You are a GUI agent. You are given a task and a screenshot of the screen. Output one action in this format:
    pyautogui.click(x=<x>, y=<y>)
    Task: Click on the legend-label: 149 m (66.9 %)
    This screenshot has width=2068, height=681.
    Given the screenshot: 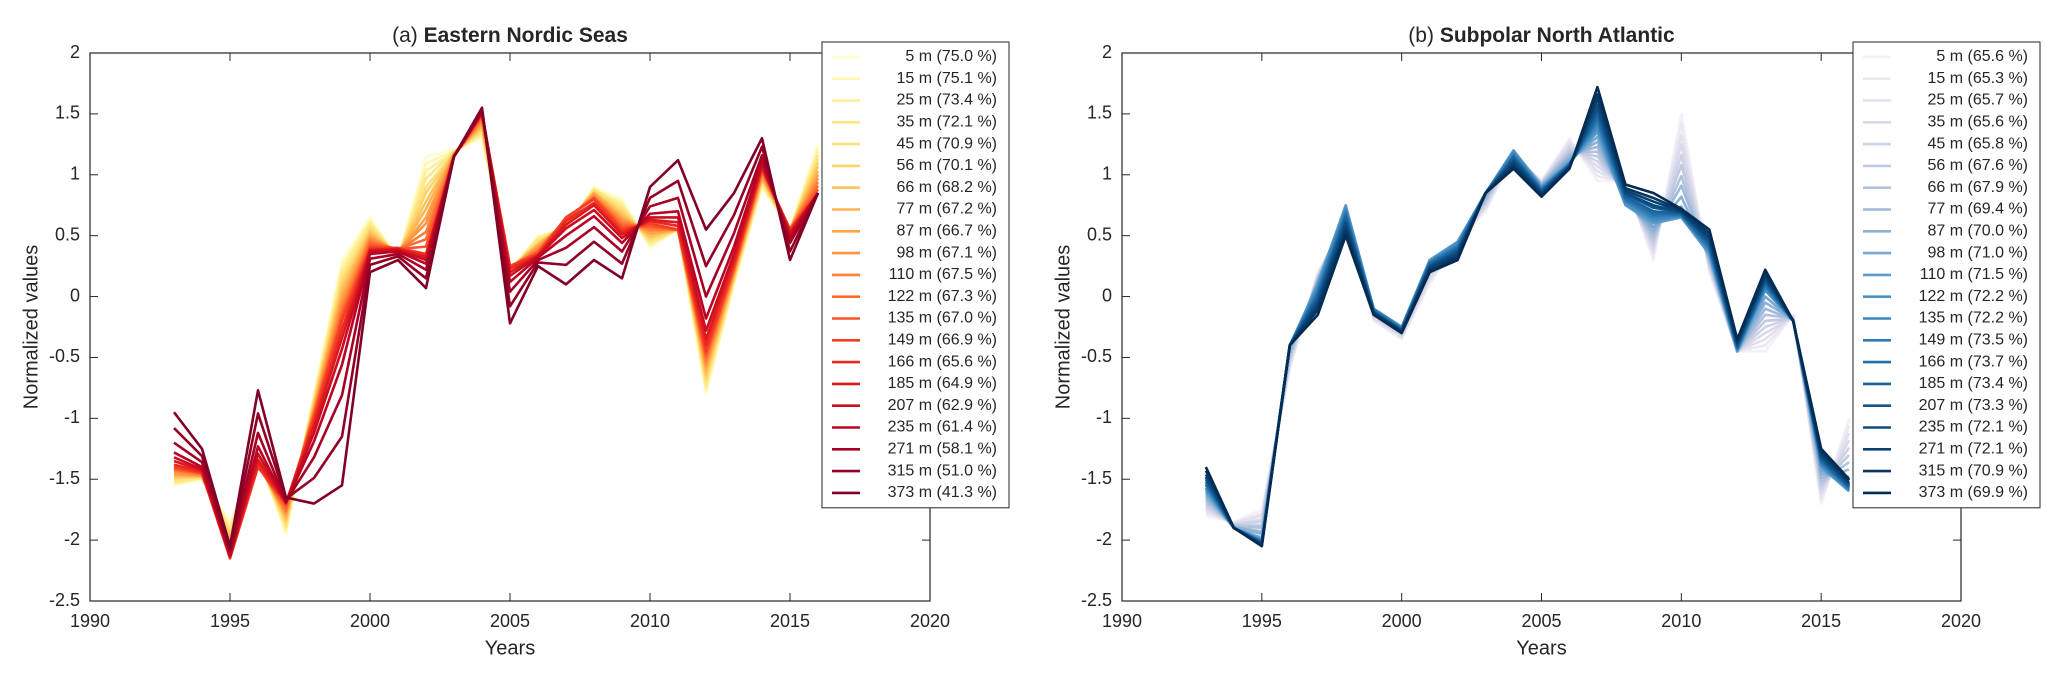 What is the action you would take?
    pyautogui.click(x=942, y=340)
    